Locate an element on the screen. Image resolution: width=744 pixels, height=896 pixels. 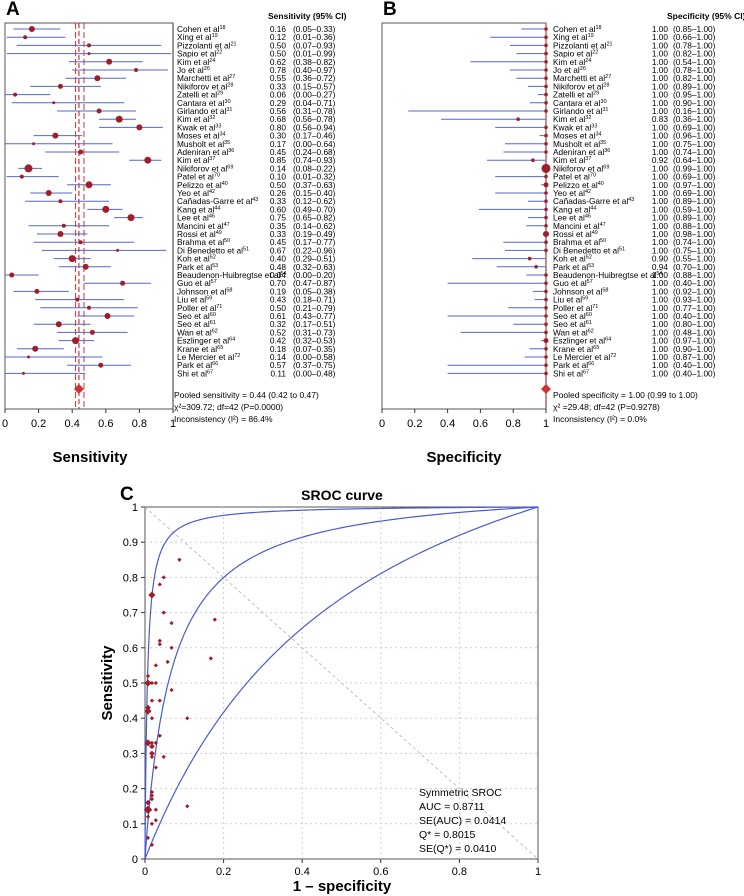
y-tick-label: 0.8 is located at coordinates (130, 578).